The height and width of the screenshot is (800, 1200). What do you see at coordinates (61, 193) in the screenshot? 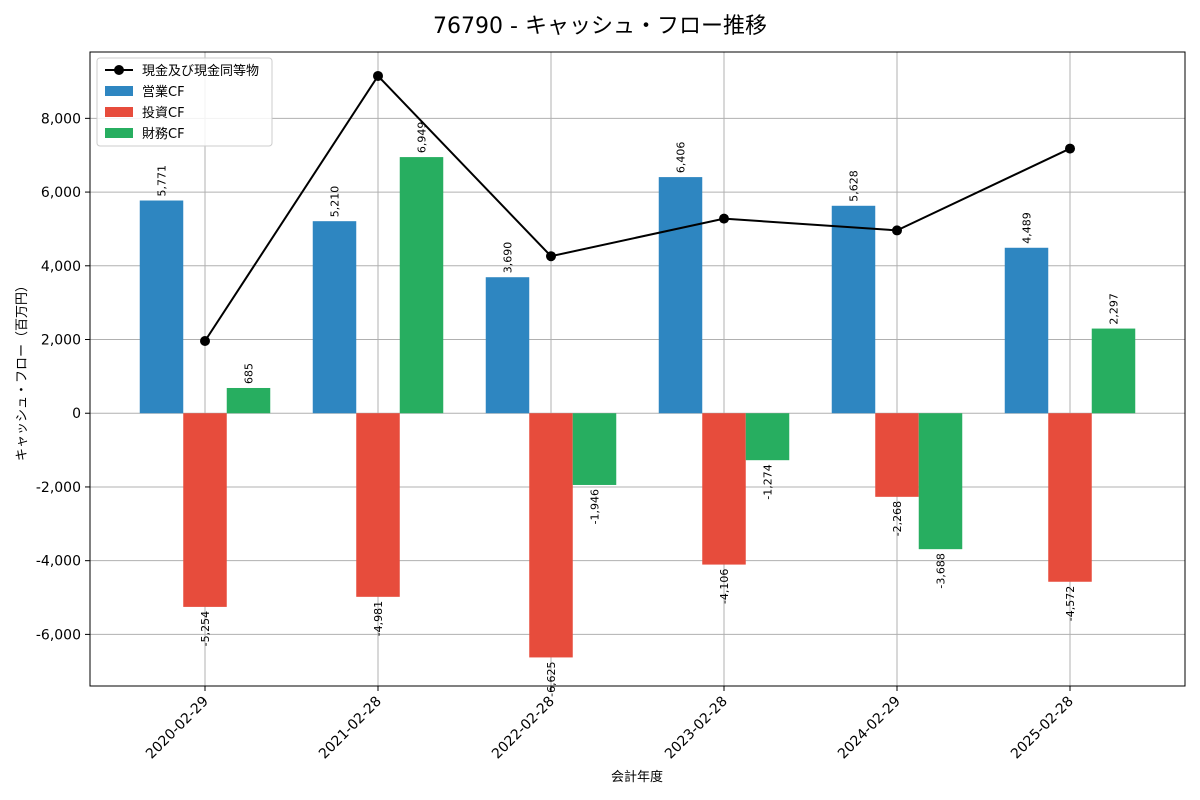
I see `y-tick-label: 6,000` at bounding box center [61, 193].